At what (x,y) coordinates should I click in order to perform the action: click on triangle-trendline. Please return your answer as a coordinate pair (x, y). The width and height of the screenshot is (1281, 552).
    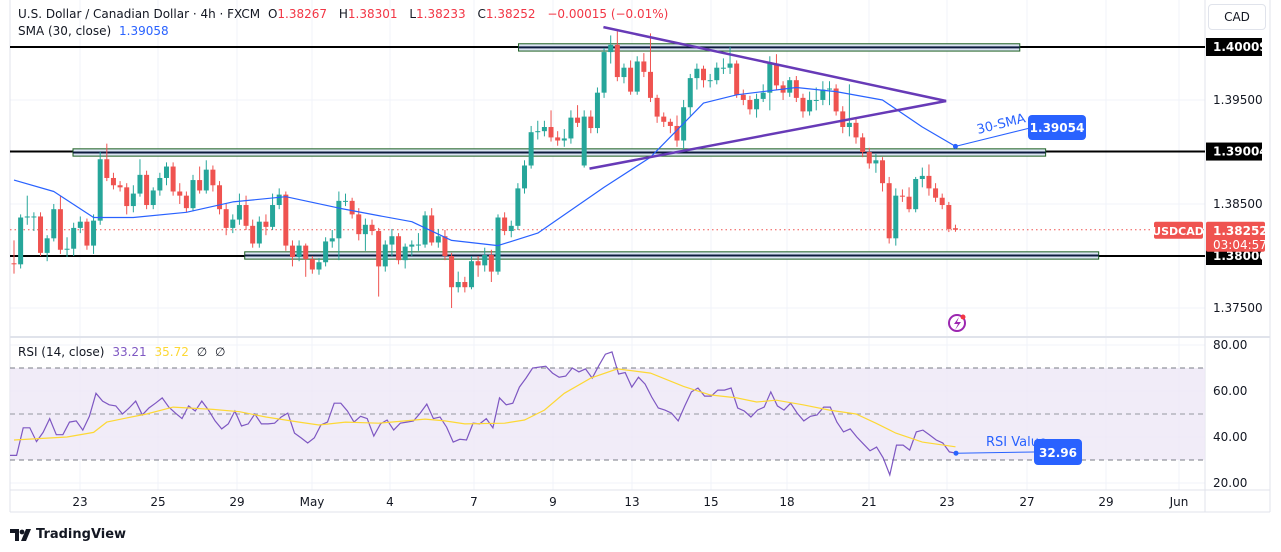
    Looking at the image, I should click on (768, 134).